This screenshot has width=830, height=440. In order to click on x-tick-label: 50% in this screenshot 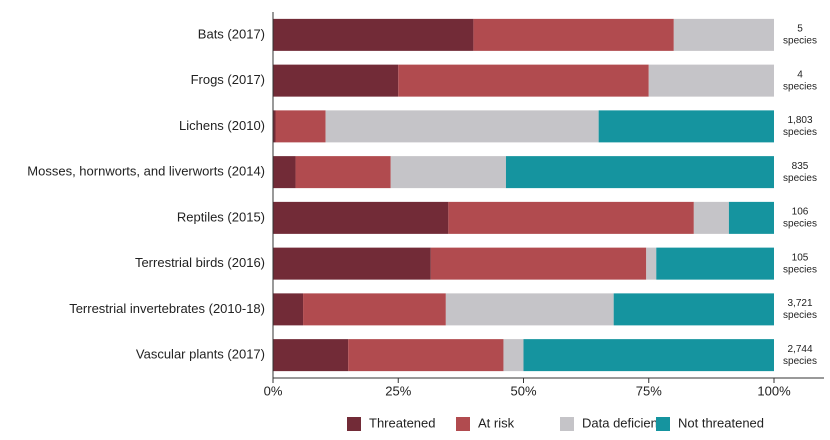, I will do `click(523, 390)`.